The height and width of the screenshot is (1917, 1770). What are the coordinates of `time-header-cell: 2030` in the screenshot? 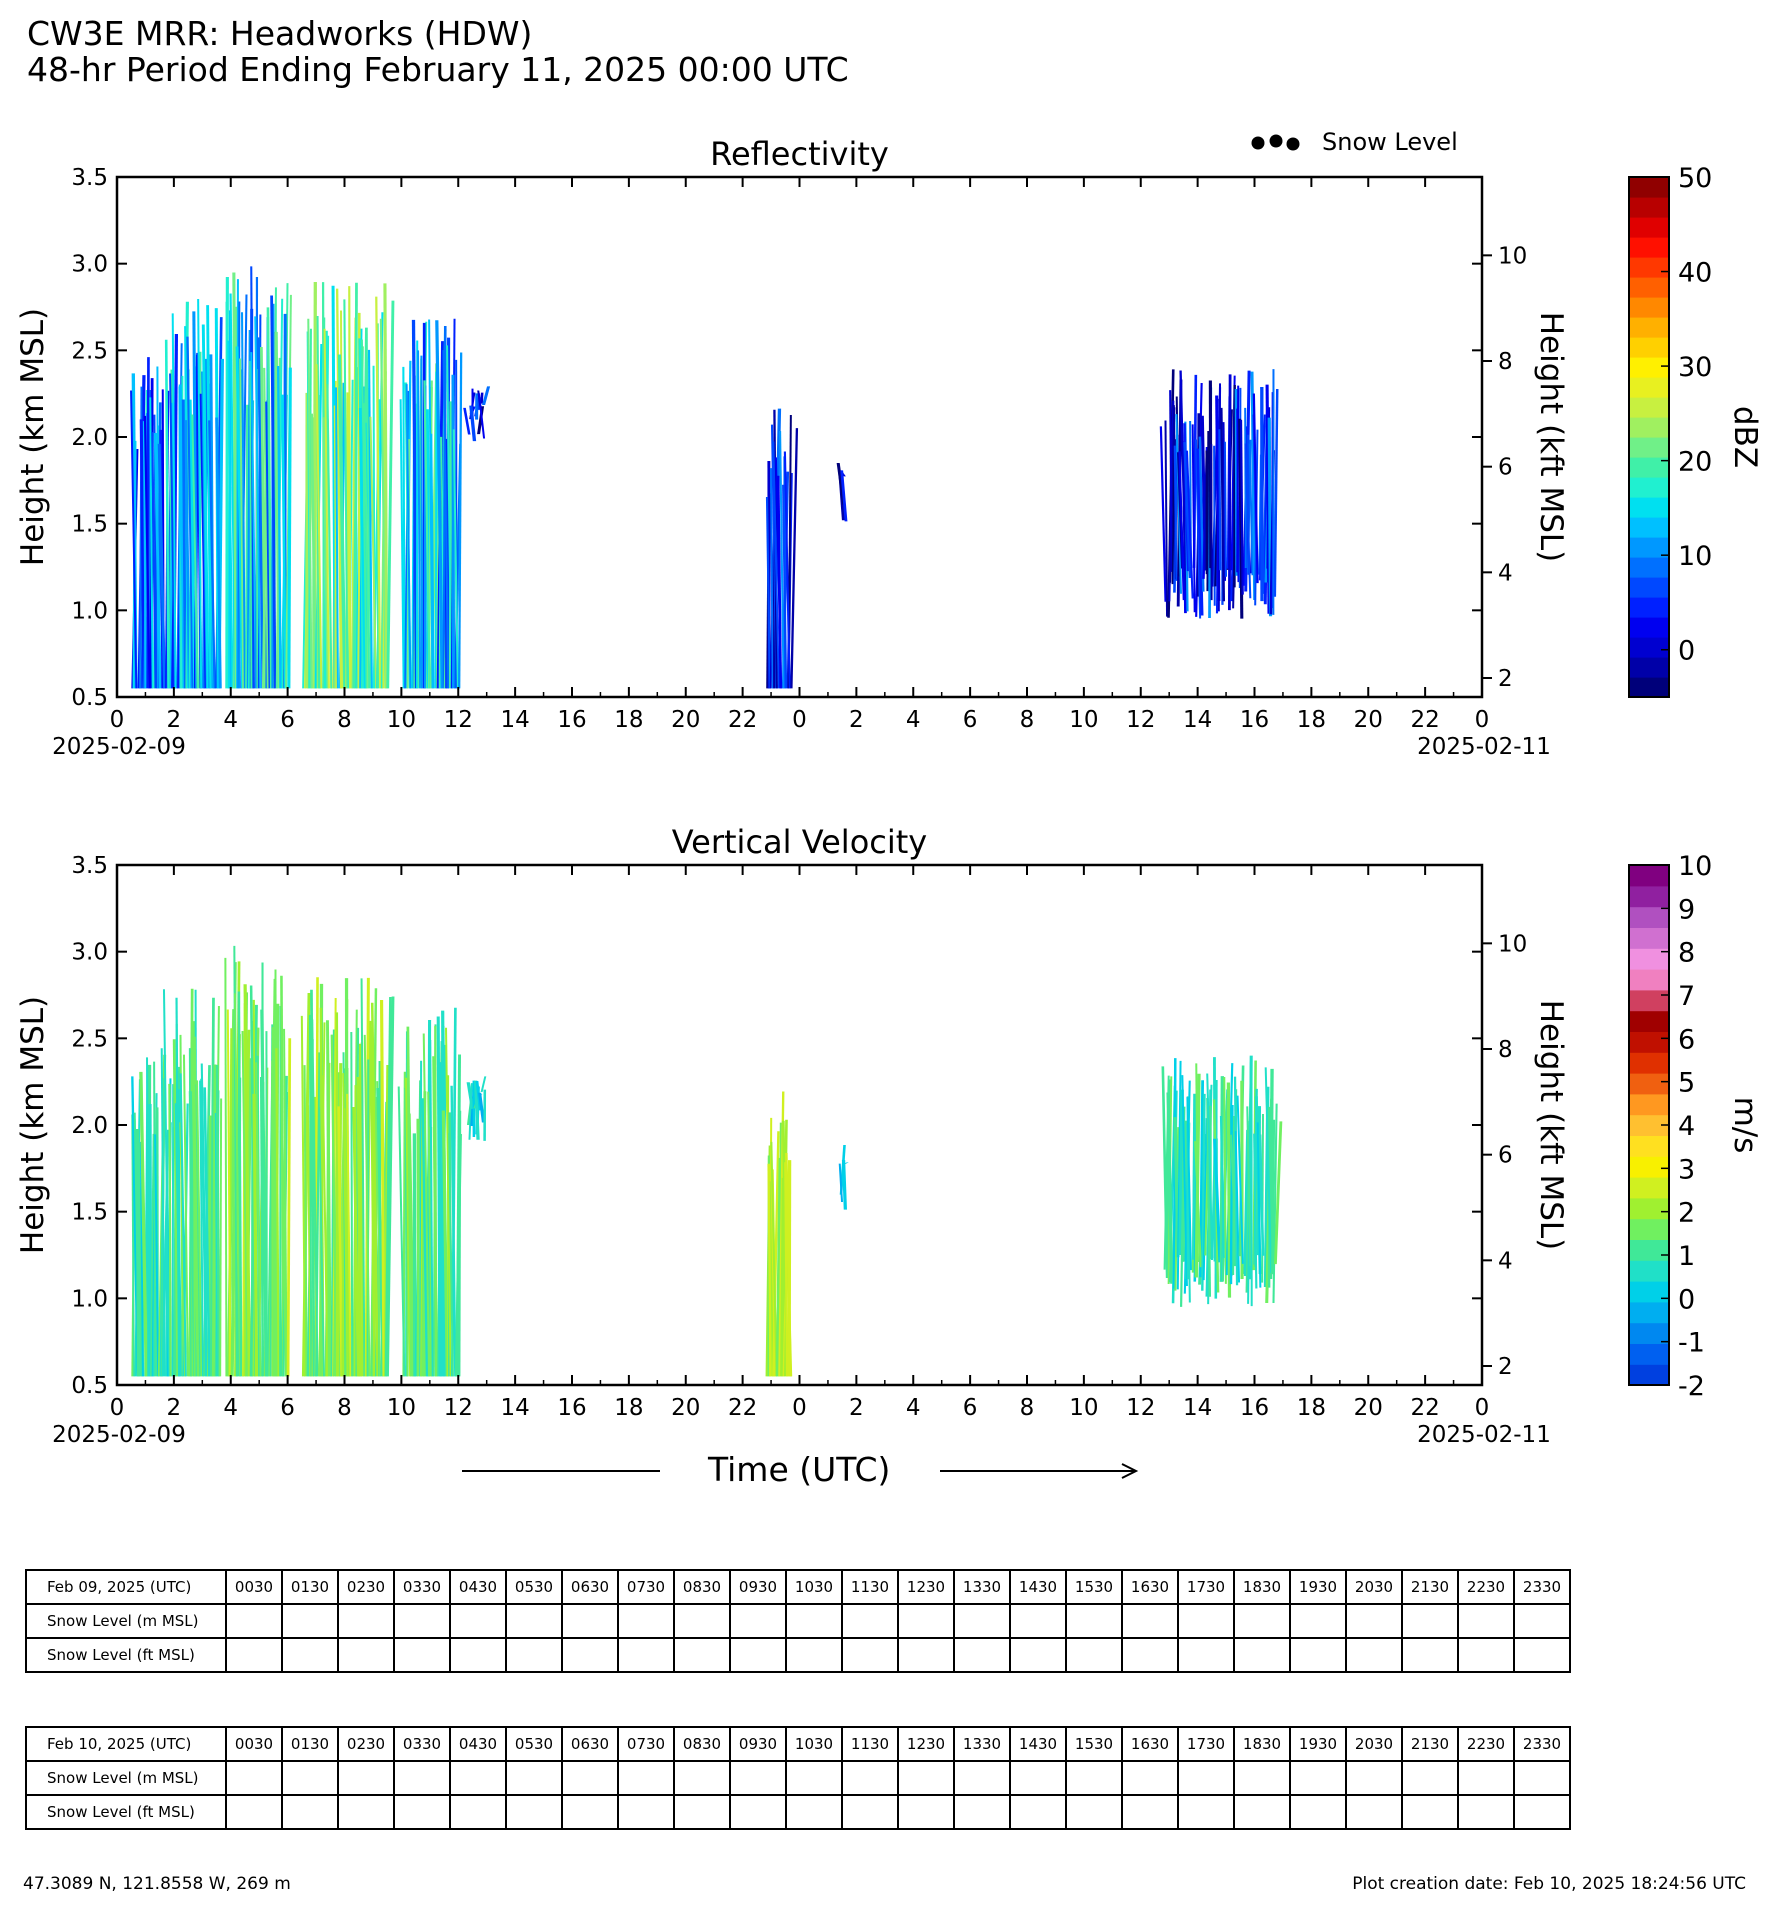 It's located at (1374, 1744).